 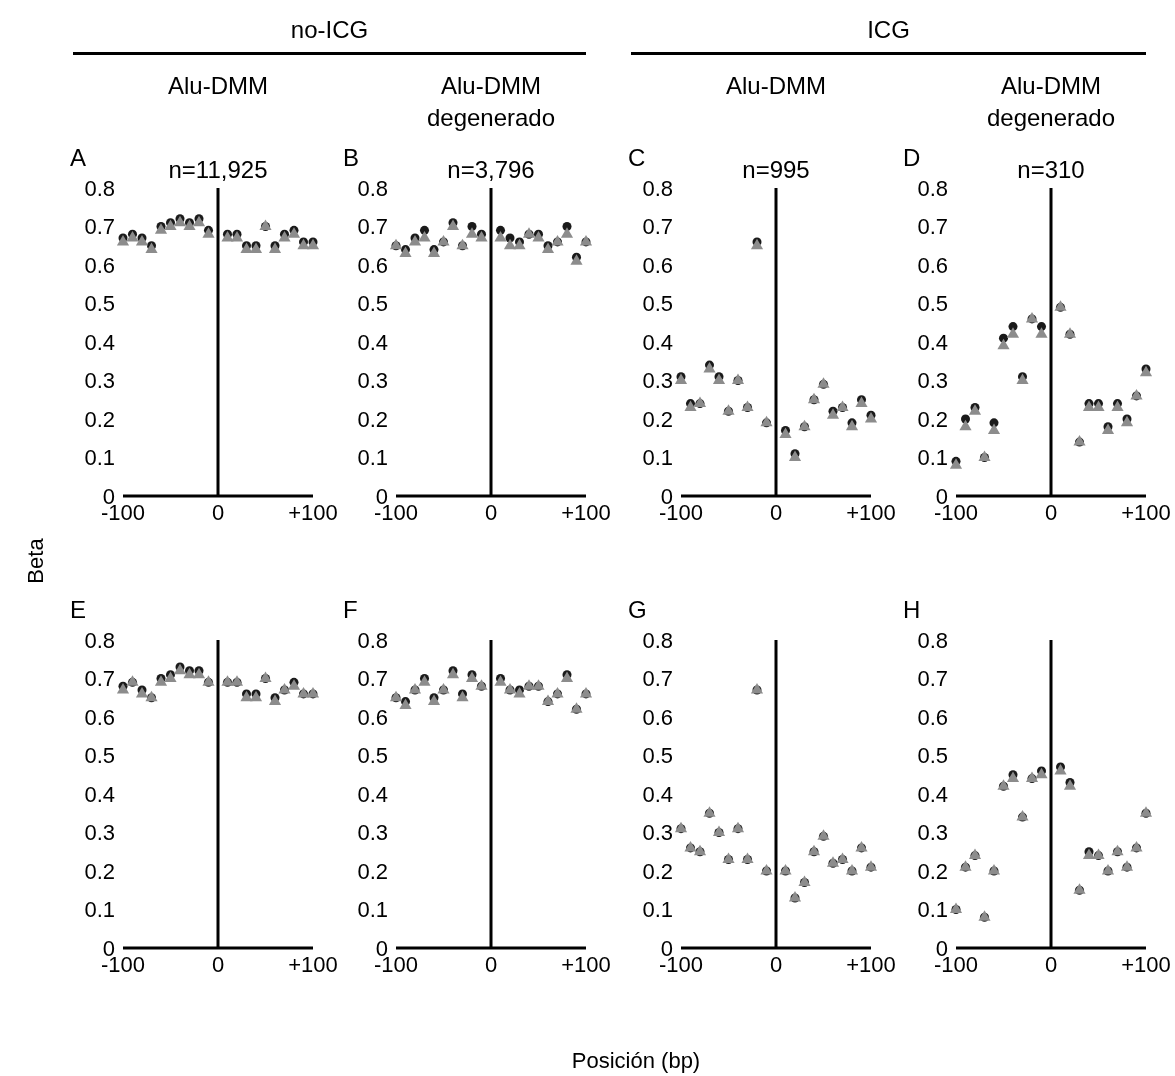 I want to click on y-axis-title: Beta, so click(x=36, y=561).